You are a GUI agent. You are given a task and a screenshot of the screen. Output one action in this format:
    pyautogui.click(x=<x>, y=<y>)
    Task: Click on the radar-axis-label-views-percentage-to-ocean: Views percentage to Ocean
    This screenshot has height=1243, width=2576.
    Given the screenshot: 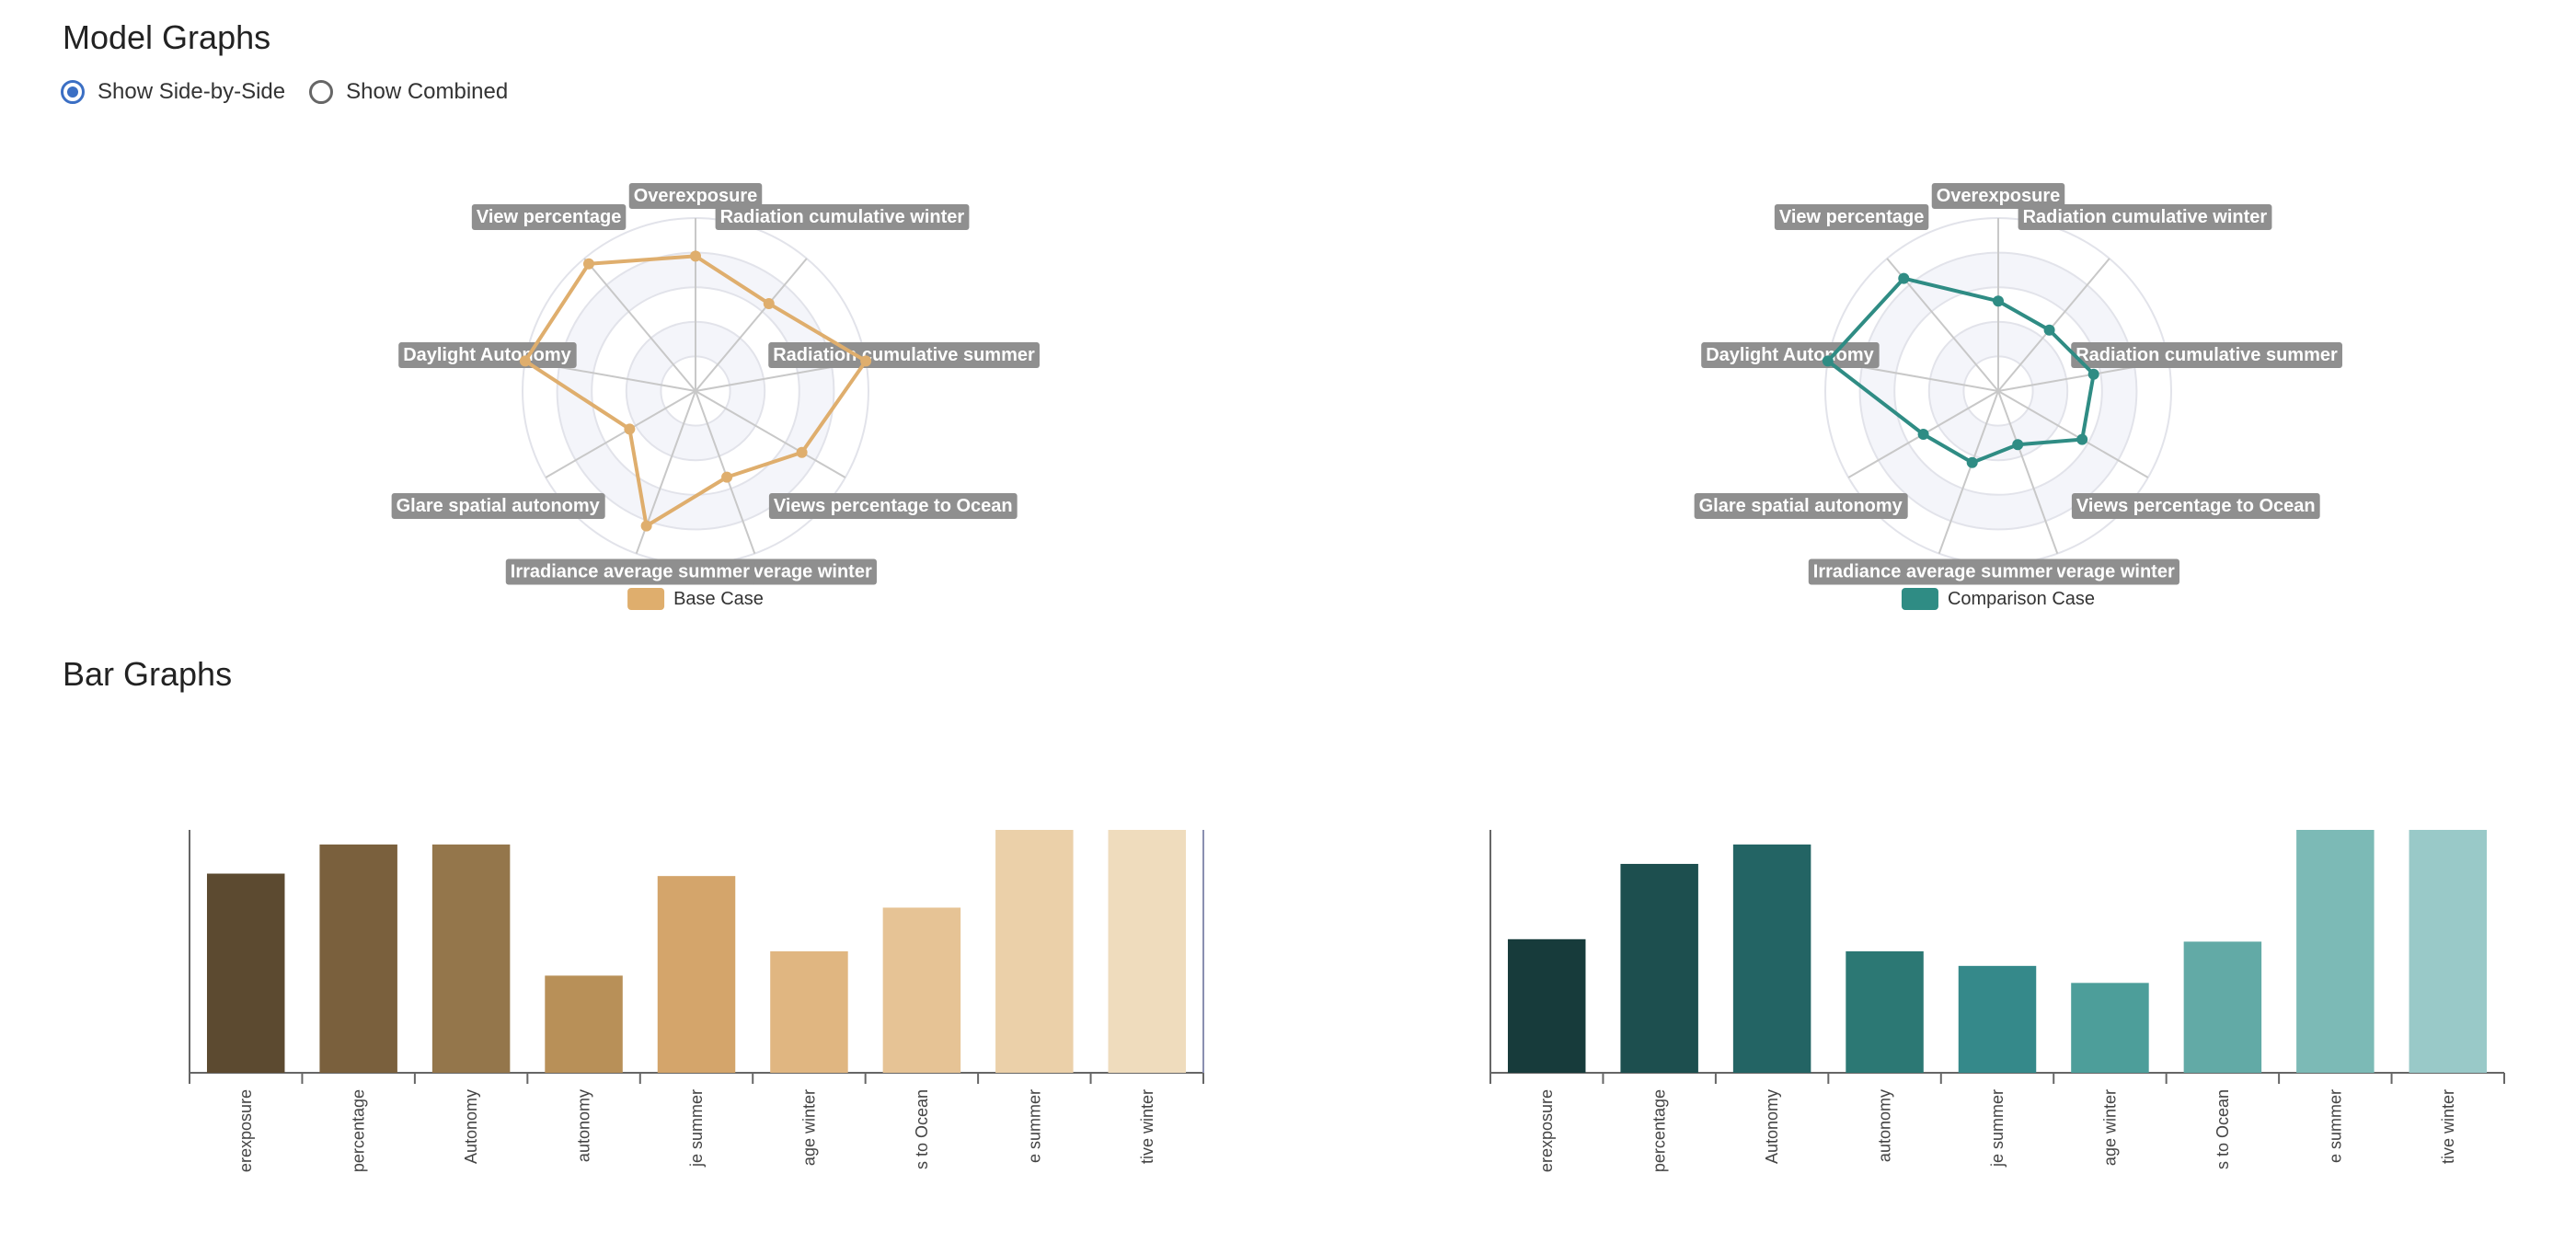 What is the action you would take?
    pyautogui.click(x=2195, y=506)
    